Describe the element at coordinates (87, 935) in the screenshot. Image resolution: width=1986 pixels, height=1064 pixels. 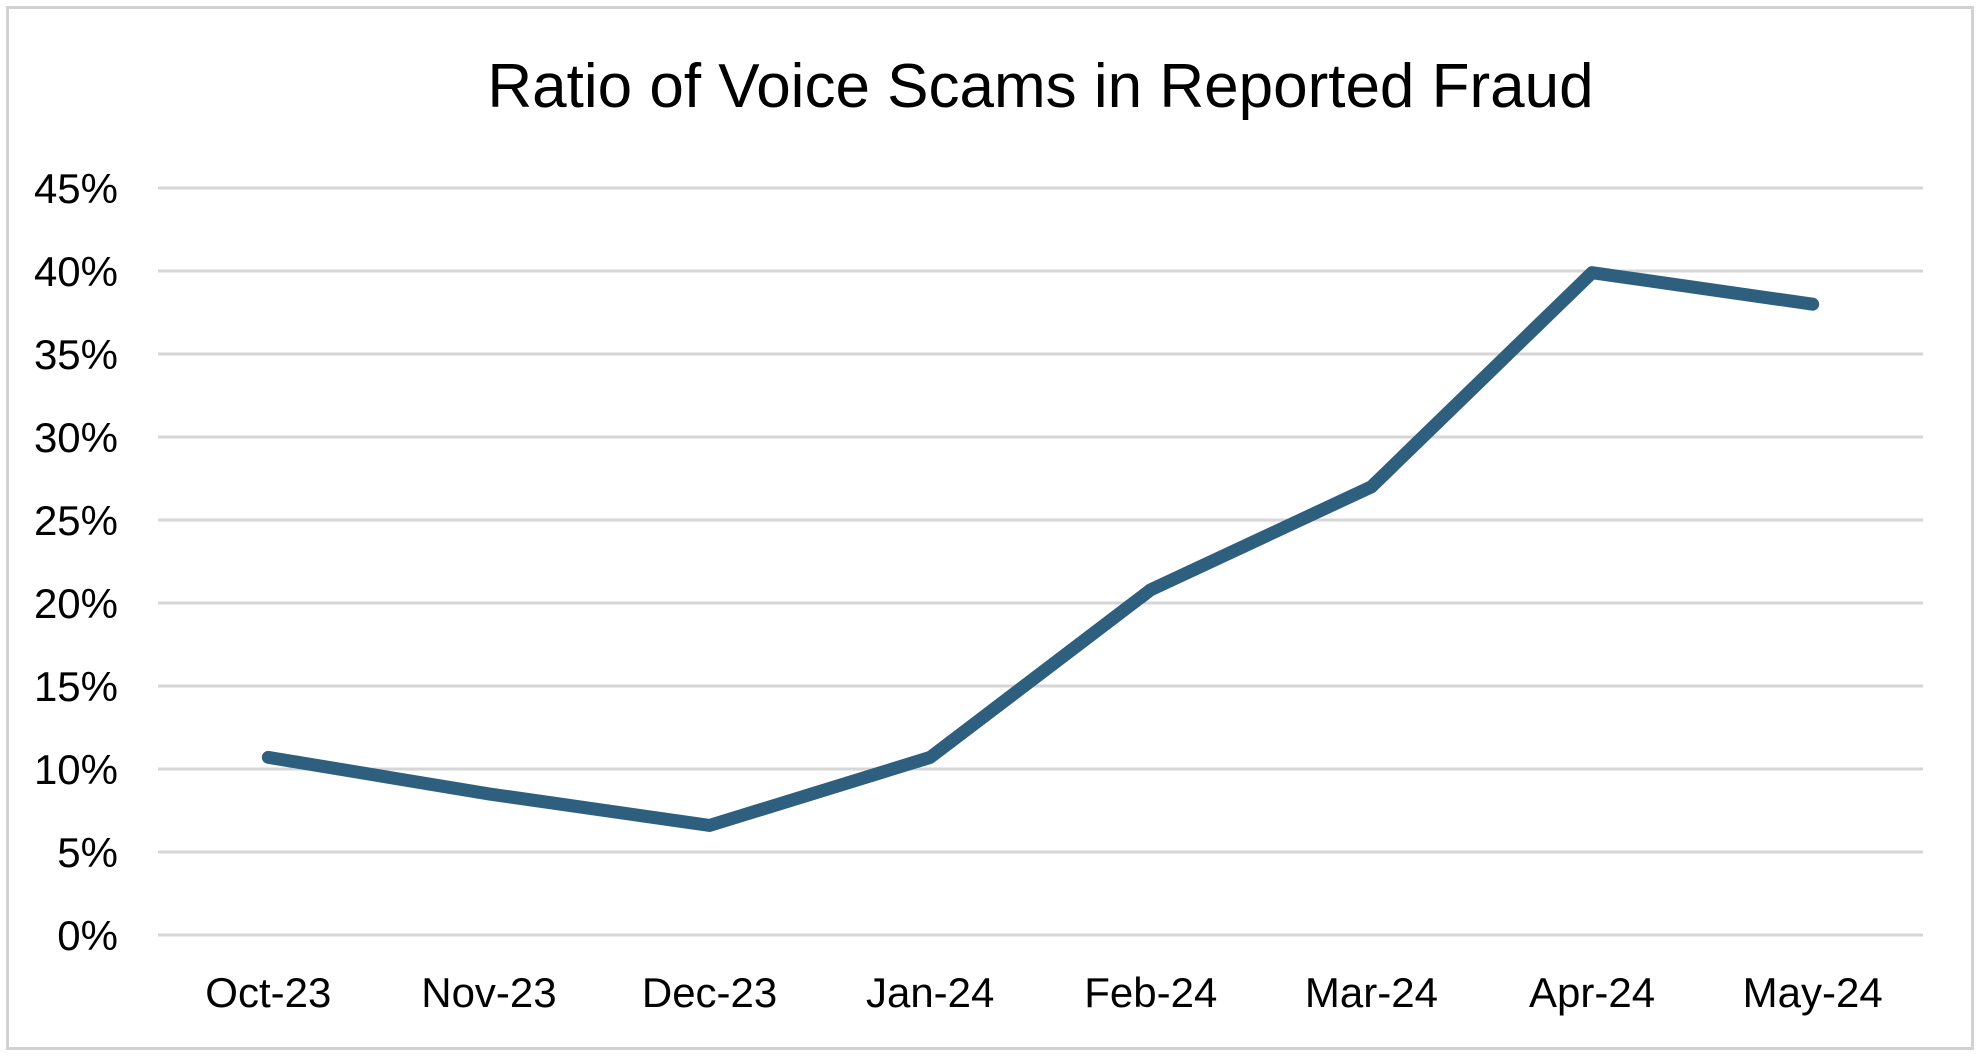
I see `y-axis-tick-label: 0%` at that location.